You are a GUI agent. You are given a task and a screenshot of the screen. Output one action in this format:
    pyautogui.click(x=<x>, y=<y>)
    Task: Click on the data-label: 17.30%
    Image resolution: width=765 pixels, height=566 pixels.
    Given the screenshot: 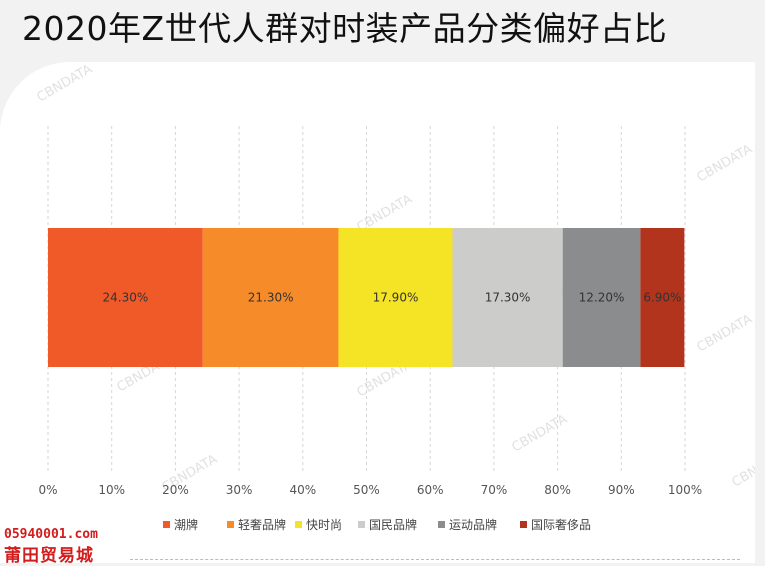 What is the action you would take?
    pyautogui.click(x=508, y=298)
    